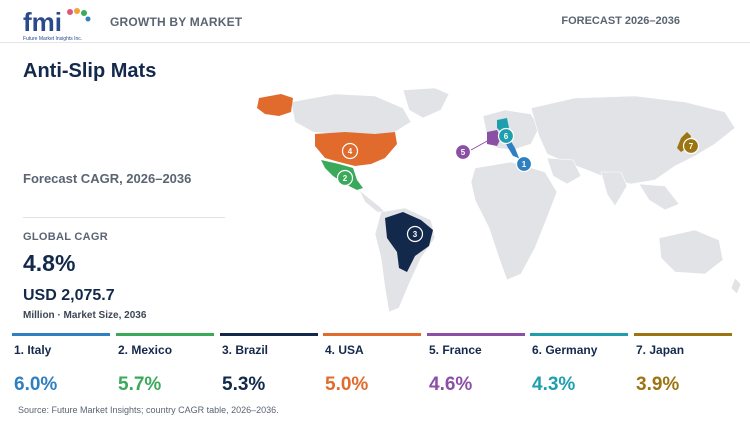 Image resolution: width=750 pixels, height=421 pixels. I want to click on marker-germany: 6, so click(506, 136).